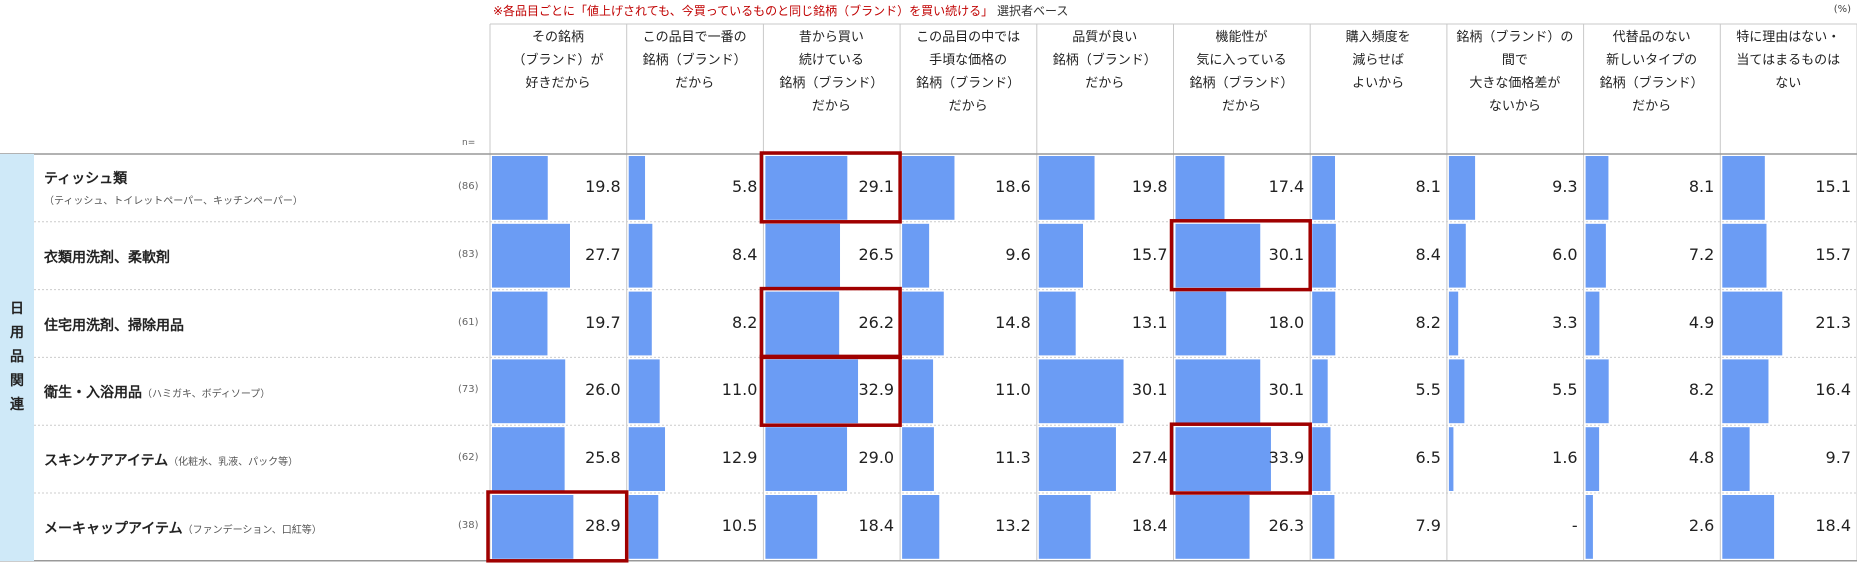 The image size is (1857, 586). I want to click on value-label: 15.1, so click(1833, 186).